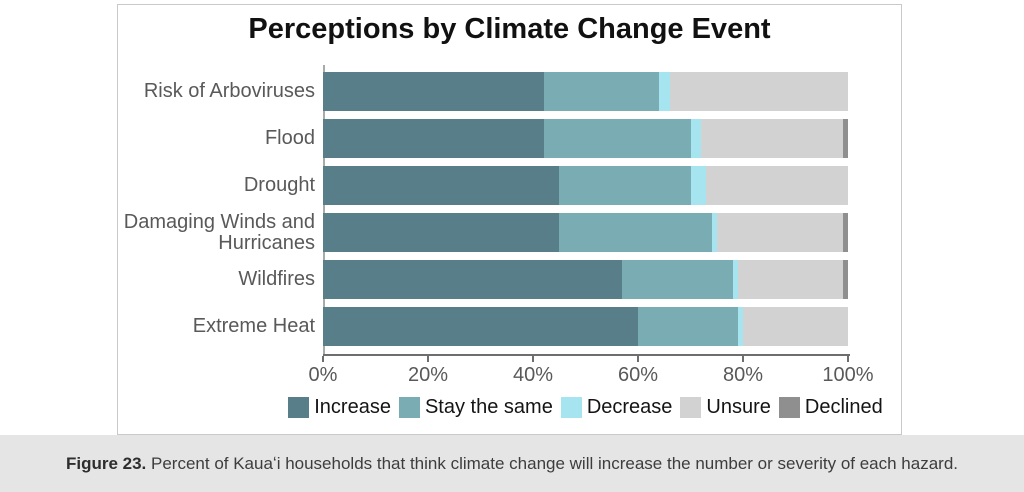  I want to click on x-tick-label: 40%, so click(533, 375).